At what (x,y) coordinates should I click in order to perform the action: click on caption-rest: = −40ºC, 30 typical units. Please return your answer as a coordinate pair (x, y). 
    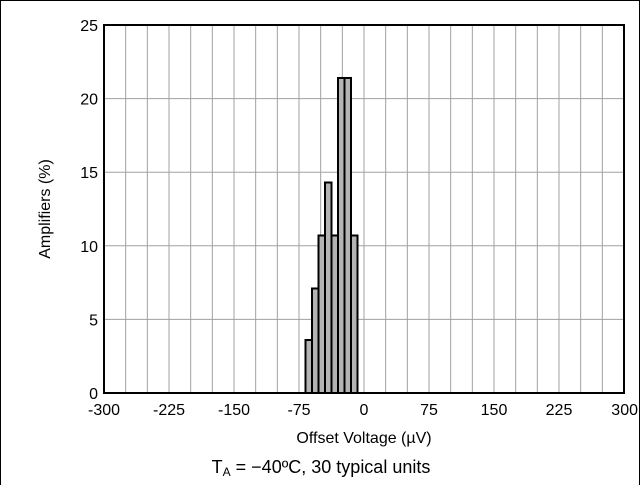
    Looking at the image, I should click on (330, 467).